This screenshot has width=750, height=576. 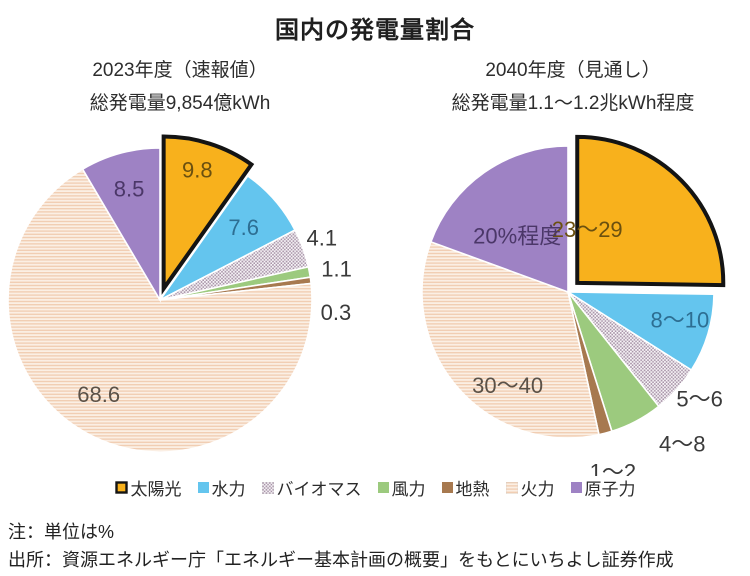 What do you see at coordinates (537, 489) in the screenshot?
I see `legend-label-thermal: 火力` at bounding box center [537, 489].